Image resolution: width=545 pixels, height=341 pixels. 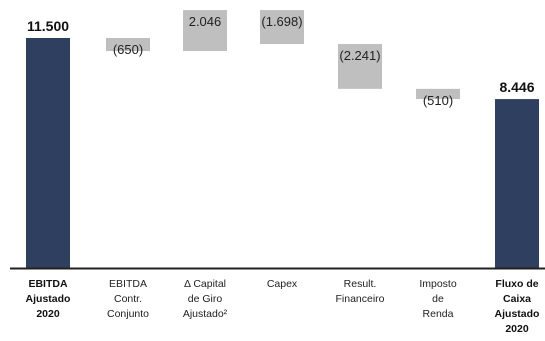 What do you see at coordinates (438, 314) in the screenshot?
I see `category-label-5-line-2: Renda` at bounding box center [438, 314].